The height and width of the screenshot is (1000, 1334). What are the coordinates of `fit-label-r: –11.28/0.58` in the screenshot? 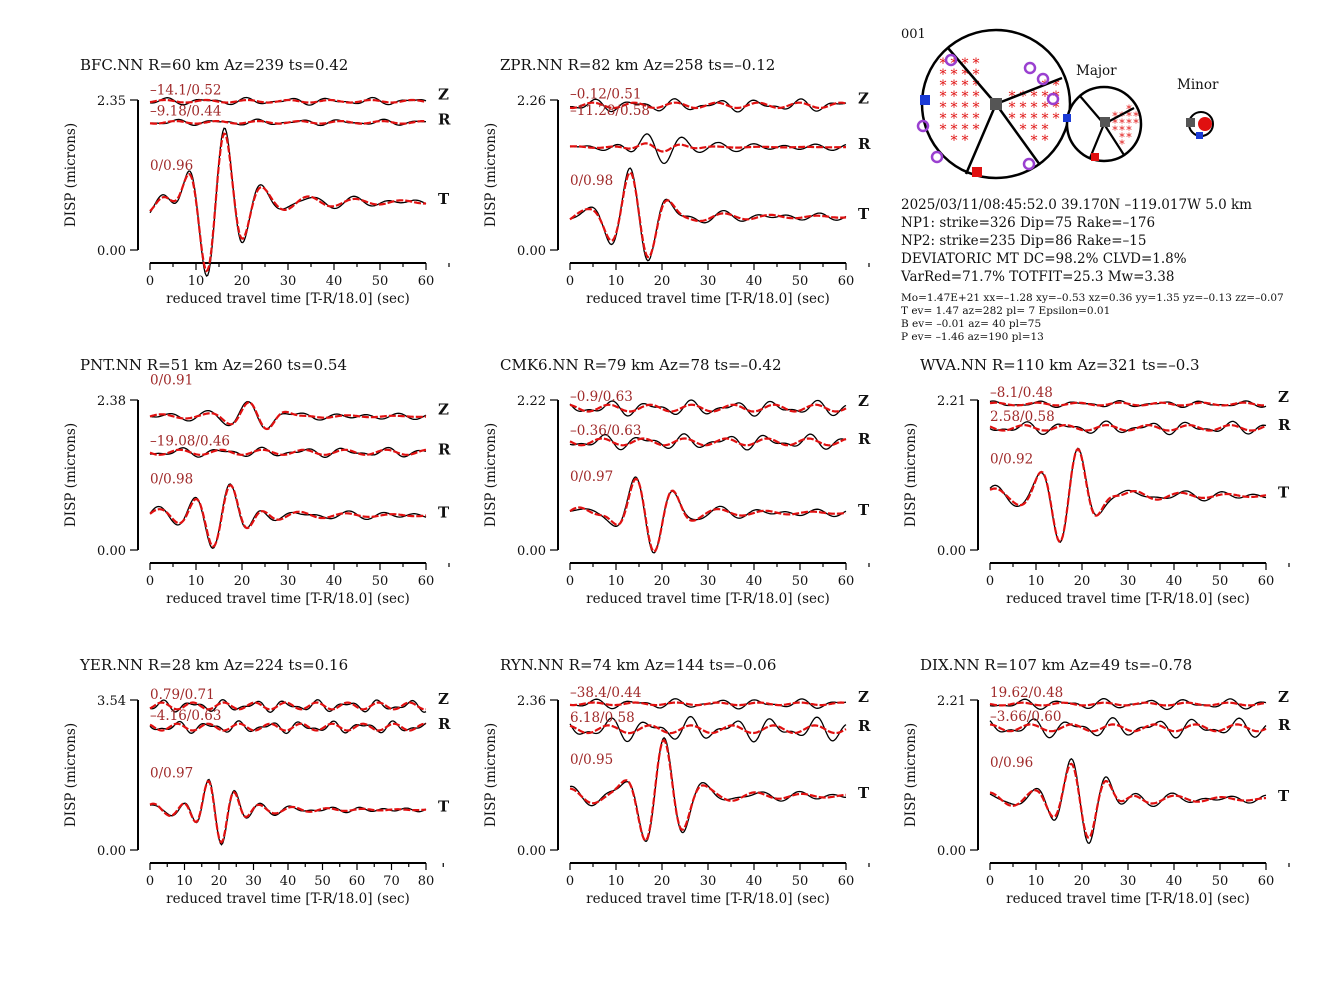 It's located at (610, 111).